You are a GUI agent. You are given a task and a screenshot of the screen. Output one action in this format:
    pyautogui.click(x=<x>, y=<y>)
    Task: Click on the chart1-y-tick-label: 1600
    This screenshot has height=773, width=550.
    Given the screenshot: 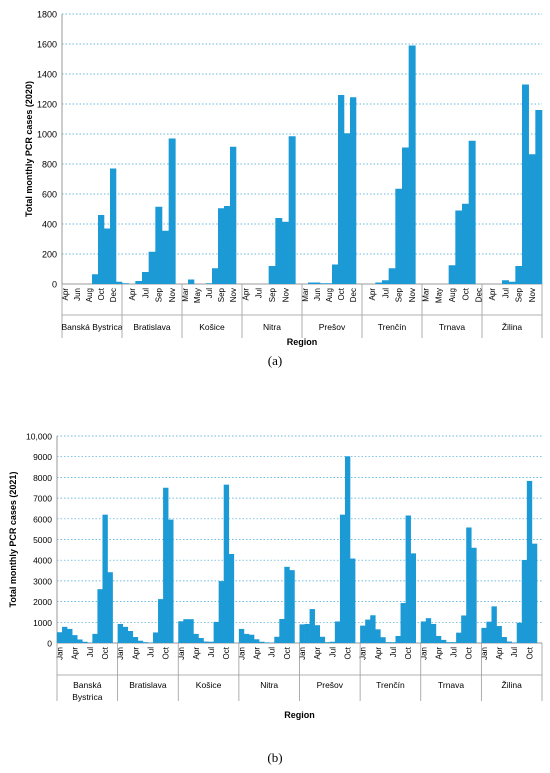 What is the action you would take?
    pyautogui.click(x=47, y=45)
    